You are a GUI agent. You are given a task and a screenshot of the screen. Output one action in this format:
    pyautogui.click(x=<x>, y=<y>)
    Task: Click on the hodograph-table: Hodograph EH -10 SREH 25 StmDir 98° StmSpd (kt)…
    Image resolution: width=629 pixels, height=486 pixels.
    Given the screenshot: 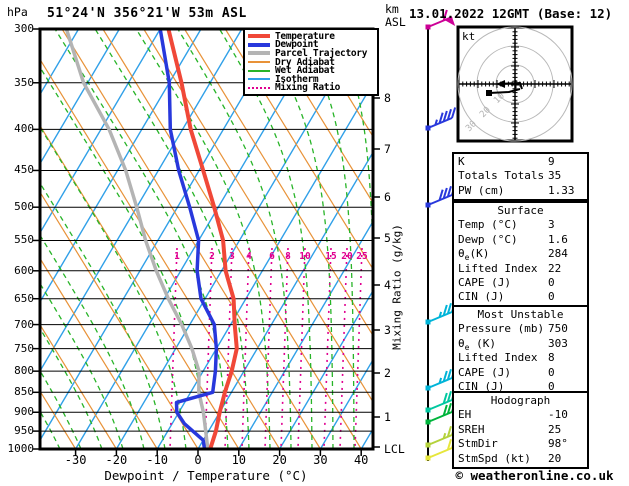 What is the action you would take?
    pyautogui.click(x=520, y=430)
    